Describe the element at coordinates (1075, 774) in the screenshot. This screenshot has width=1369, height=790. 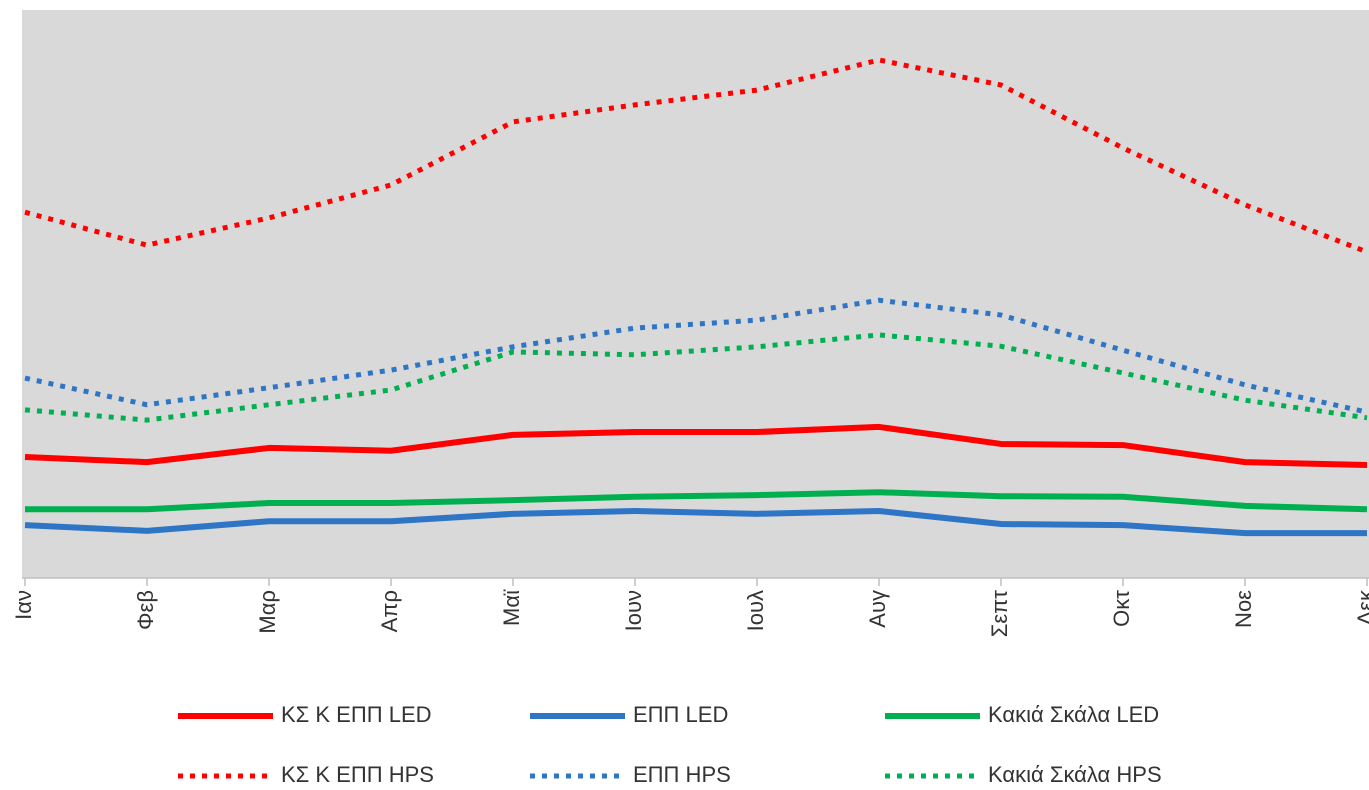
I see `legend-label: Κακιά Σκάλα HPS` at that location.